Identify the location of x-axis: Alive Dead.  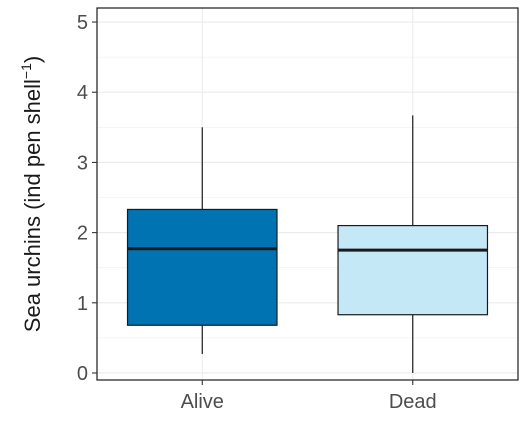
(309, 396).